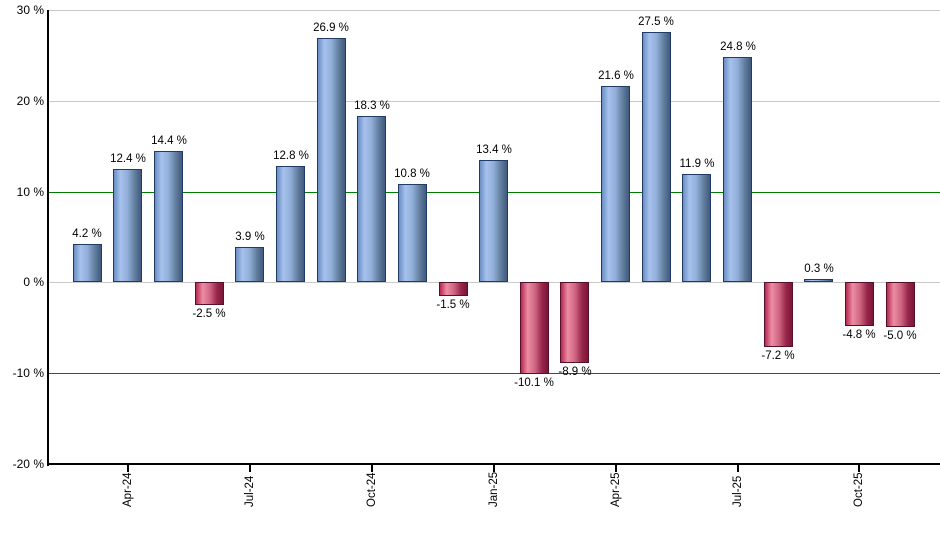 This screenshot has width=940, height=550. Describe the element at coordinates (48, 238) in the screenshot. I see `y-axis-line` at that location.